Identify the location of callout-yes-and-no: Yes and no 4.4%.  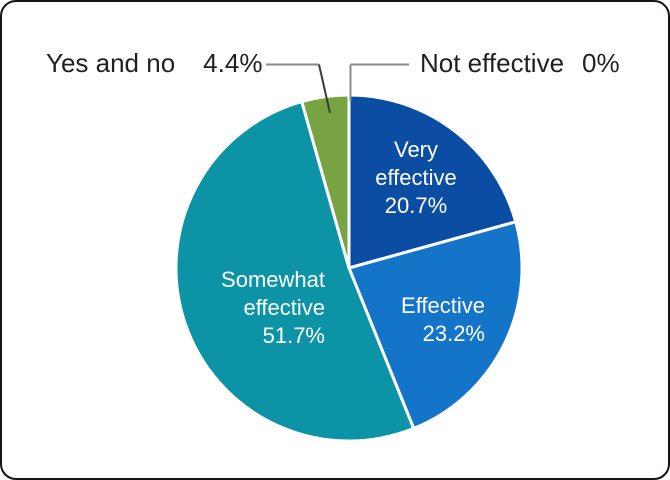
(154, 63).